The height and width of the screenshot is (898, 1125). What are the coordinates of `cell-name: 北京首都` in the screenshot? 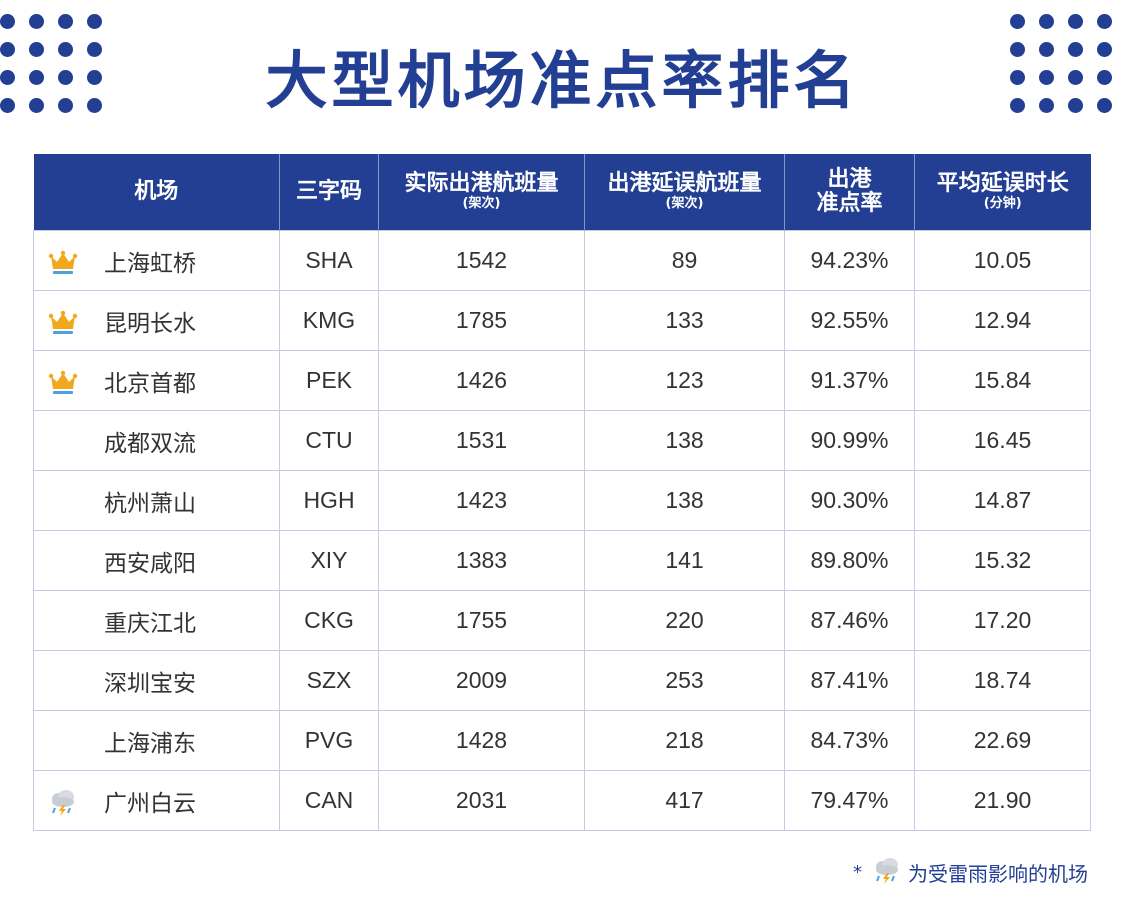 It's located at (156, 380).